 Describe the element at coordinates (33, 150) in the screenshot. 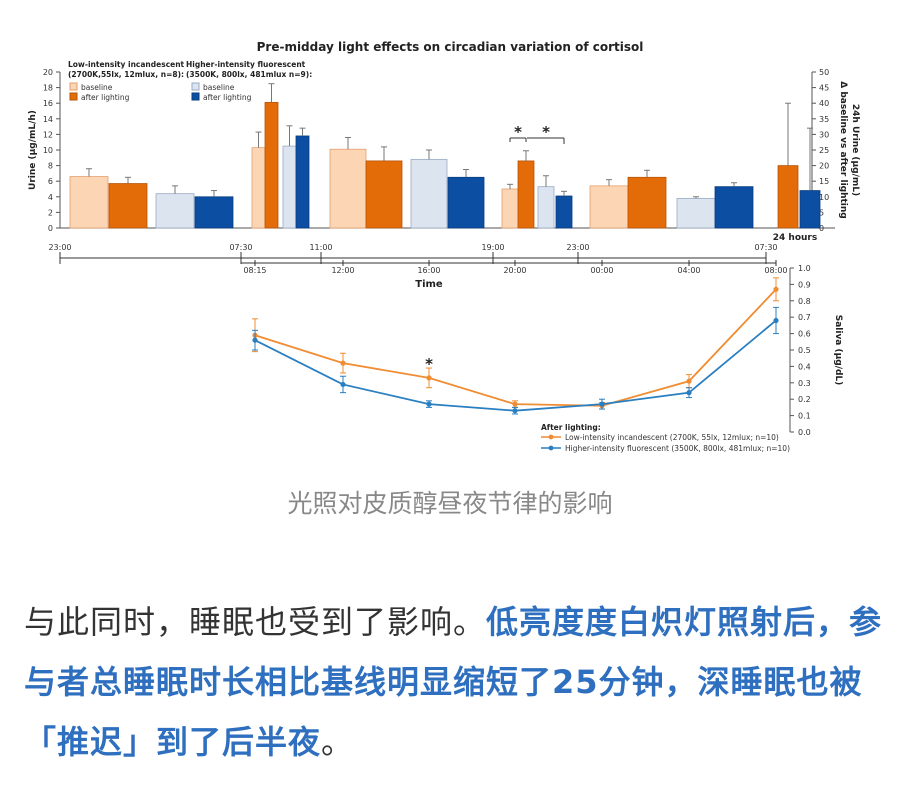

I see `y-axis-label-left: Urine (µg/mL/h)` at that location.